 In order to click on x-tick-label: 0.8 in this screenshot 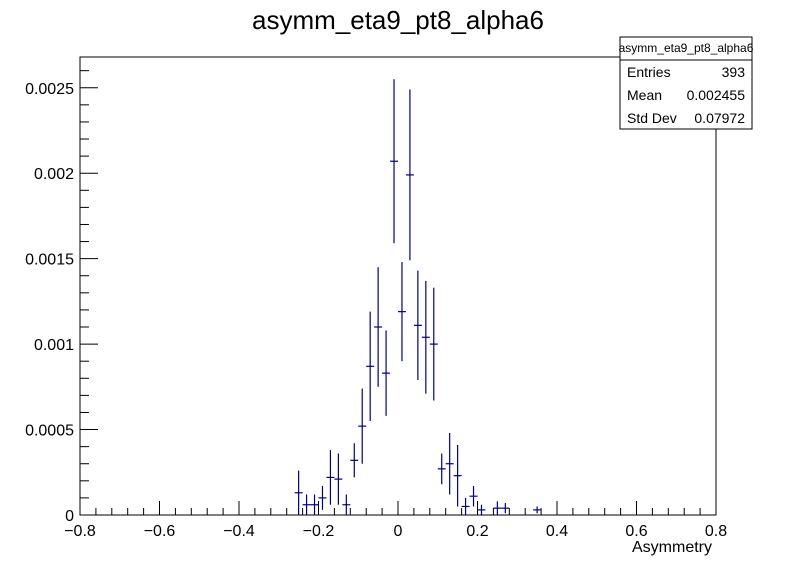, I will do `click(716, 531)`.